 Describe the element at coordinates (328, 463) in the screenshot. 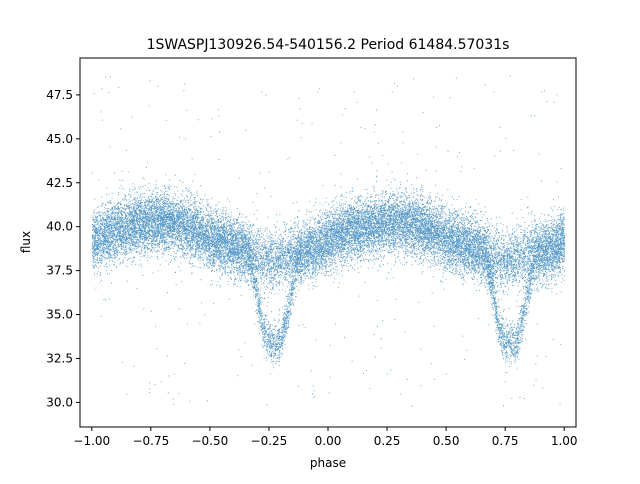

I see `x-axis-label: phase` at that location.